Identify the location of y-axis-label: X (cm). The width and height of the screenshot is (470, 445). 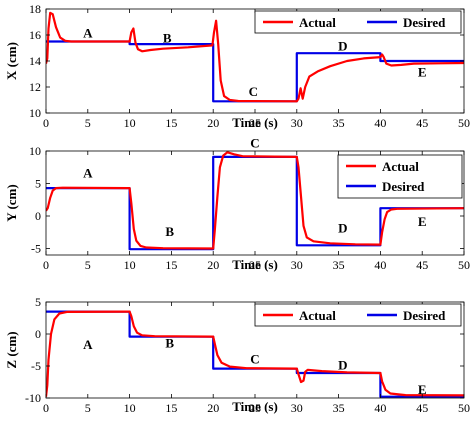
(11, 61).